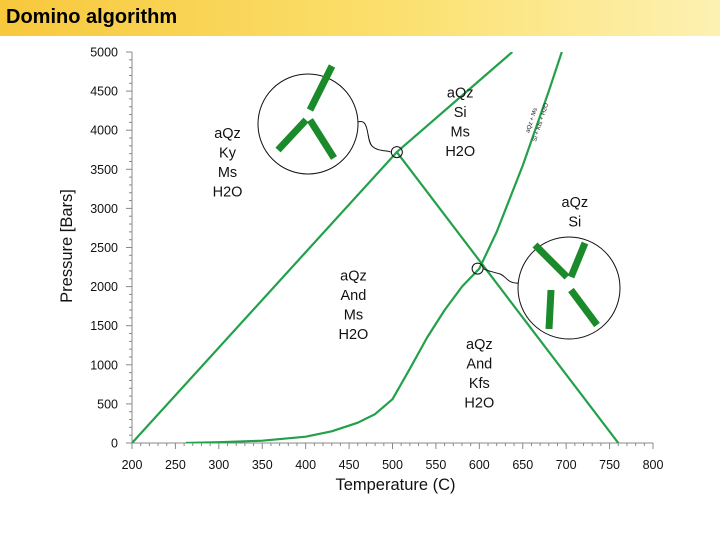 The image size is (720, 540). I want to click on inset-connector-upper, so click(374, 137).